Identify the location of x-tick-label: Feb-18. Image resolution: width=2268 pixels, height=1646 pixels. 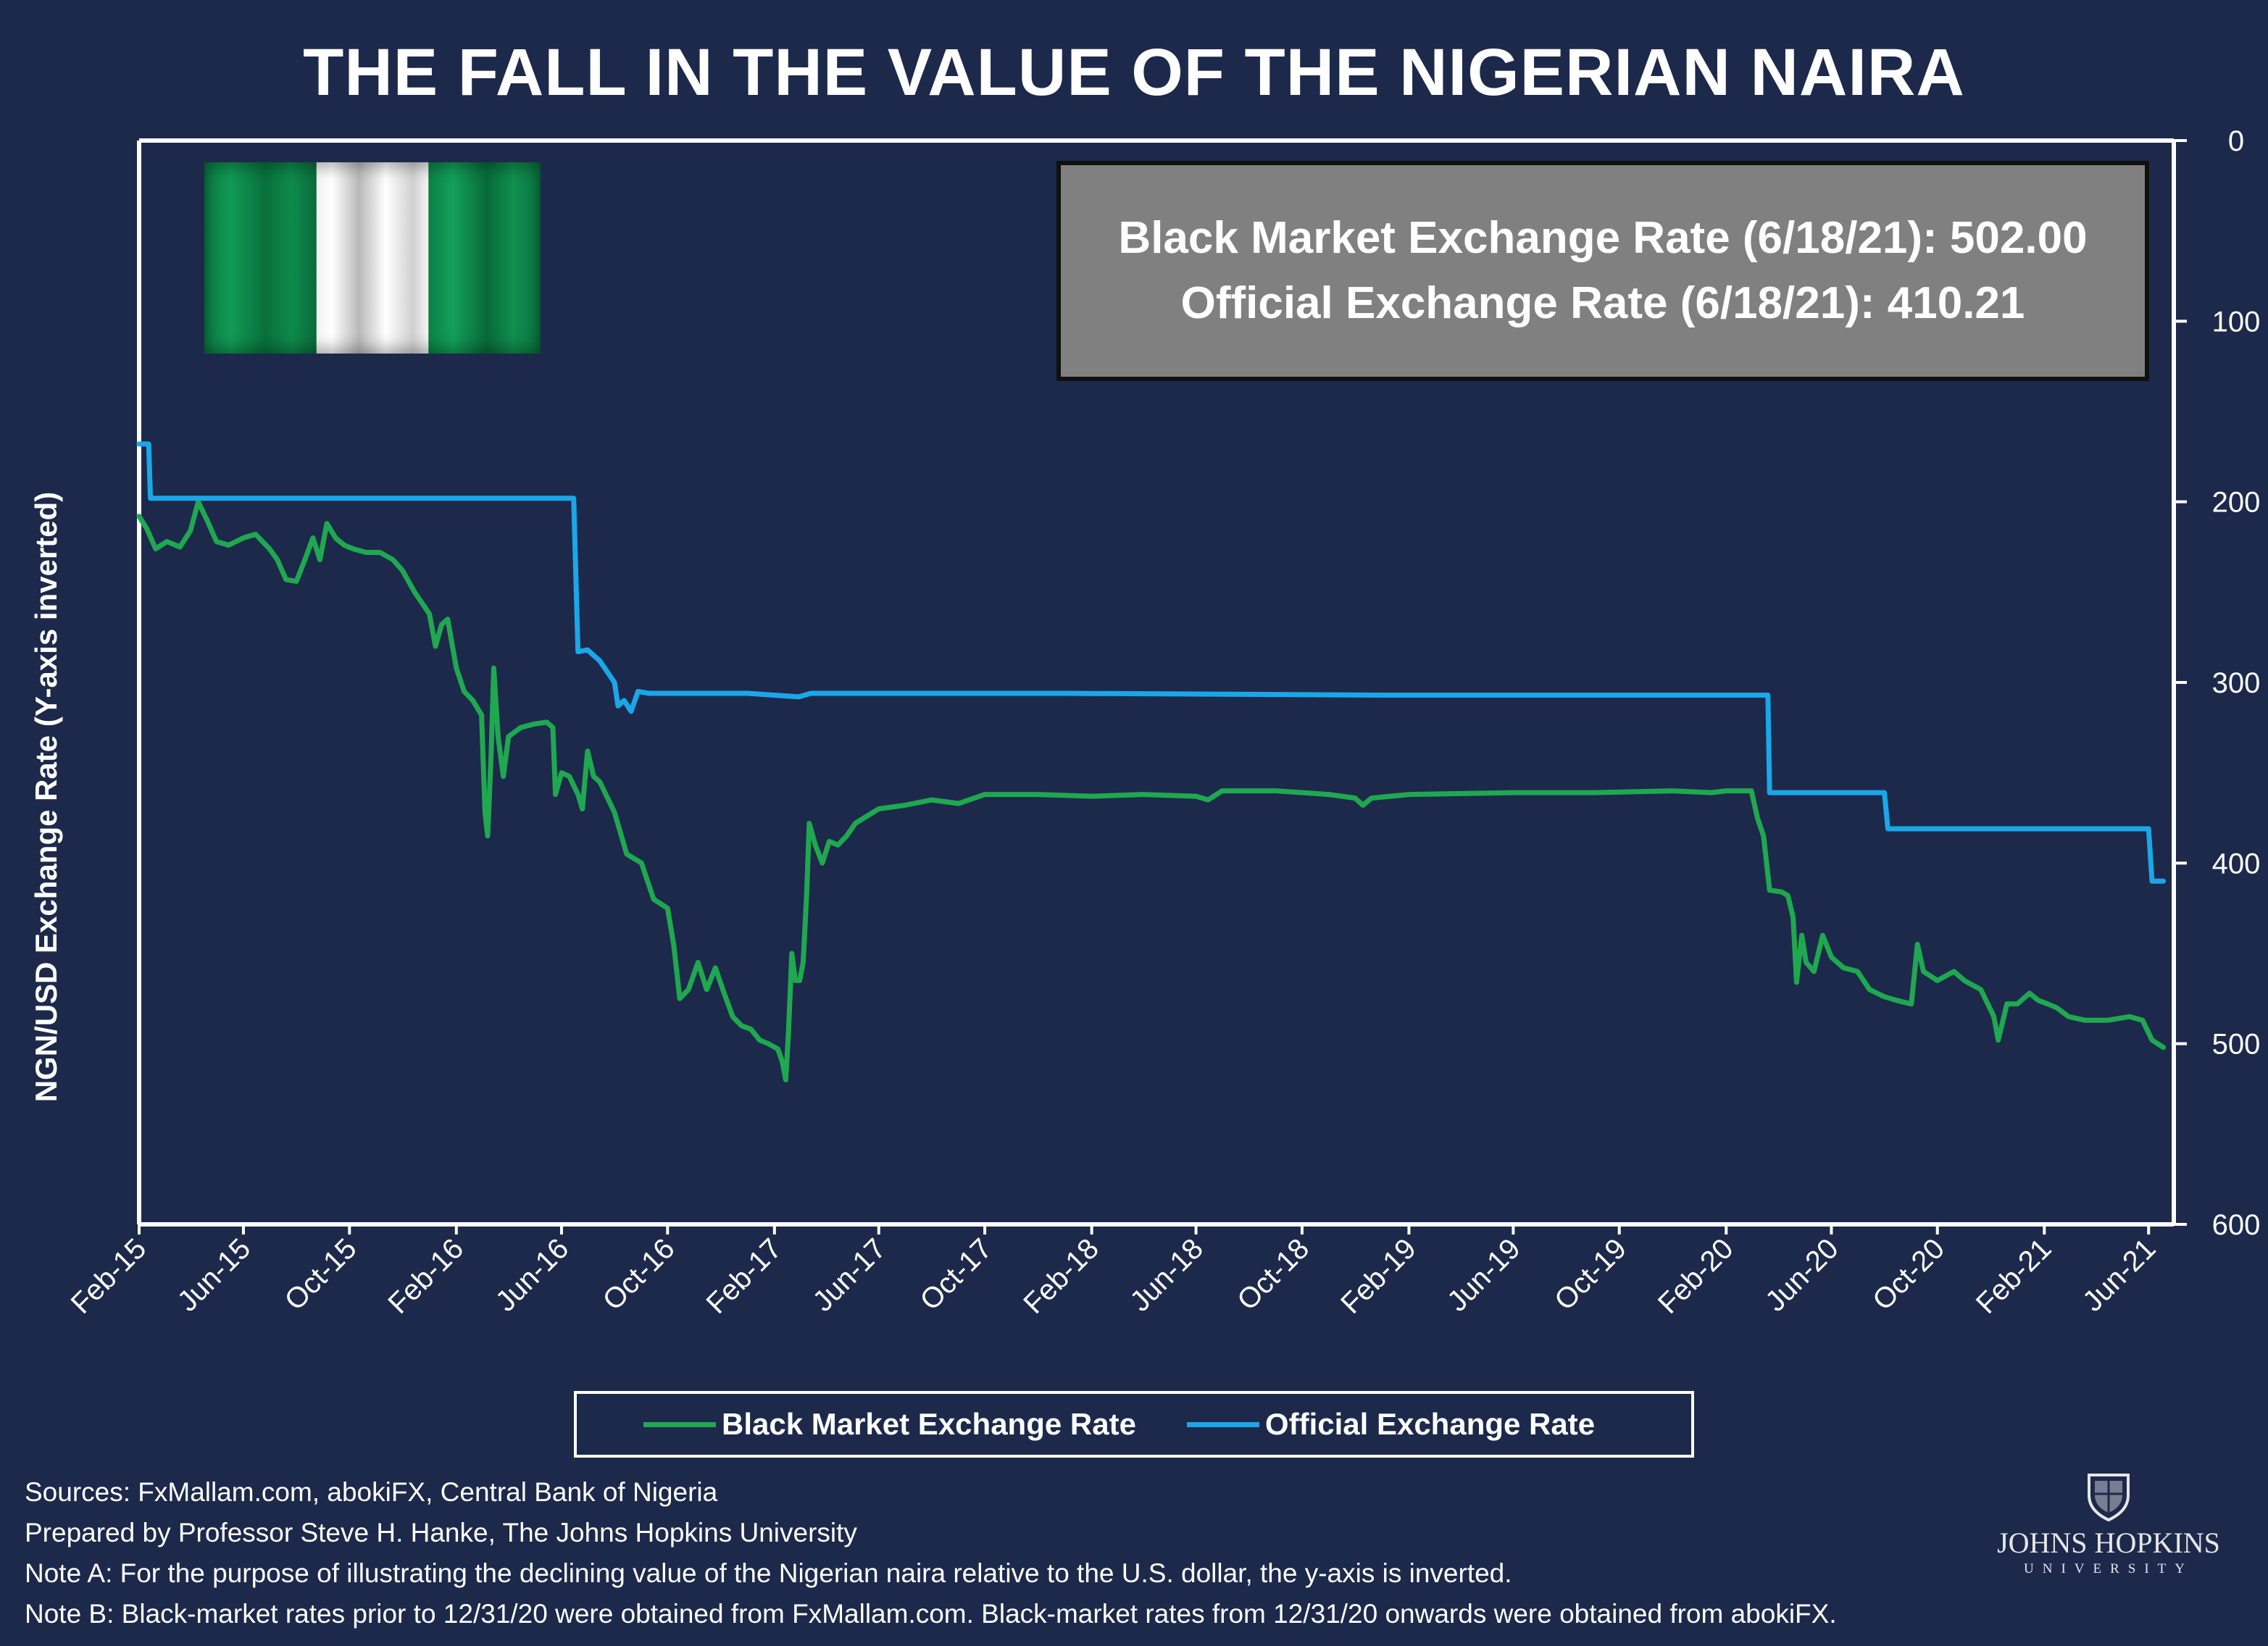
(1061, 1276).